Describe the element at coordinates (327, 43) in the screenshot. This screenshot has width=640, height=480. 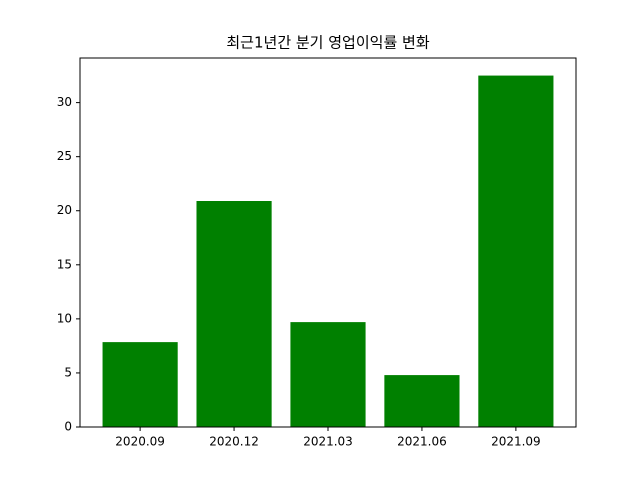
I see `chart-title: 최근1년간 분기 영업이익률 변화` at that location.